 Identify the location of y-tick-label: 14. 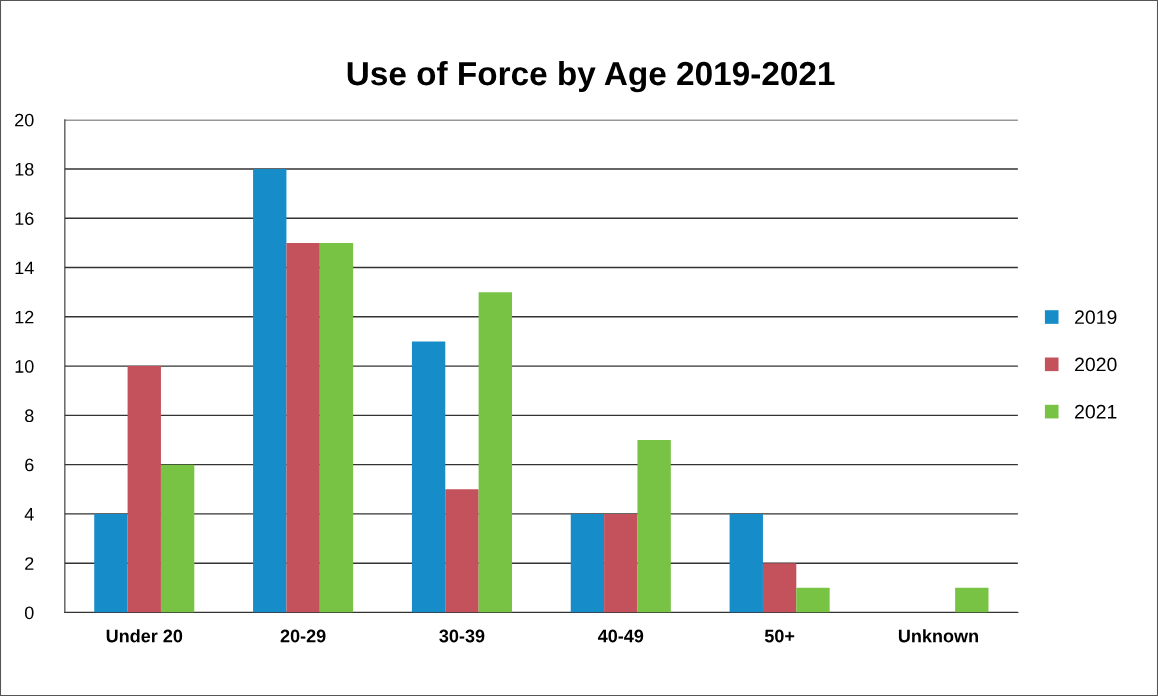
(24, 268).